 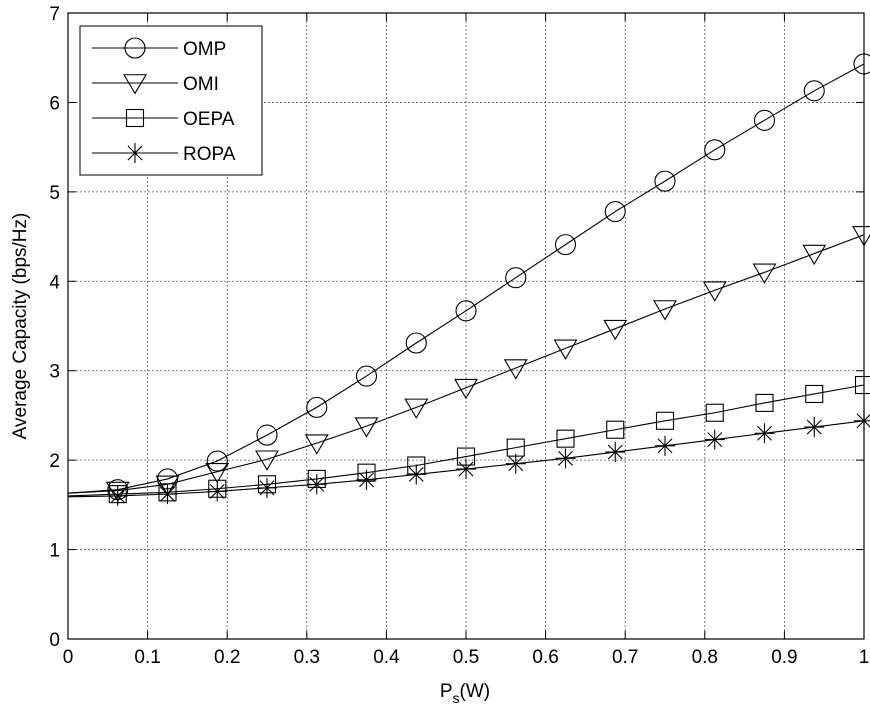 I want to click on x-axis-label-tail: (W), so click(x=475, y=691).